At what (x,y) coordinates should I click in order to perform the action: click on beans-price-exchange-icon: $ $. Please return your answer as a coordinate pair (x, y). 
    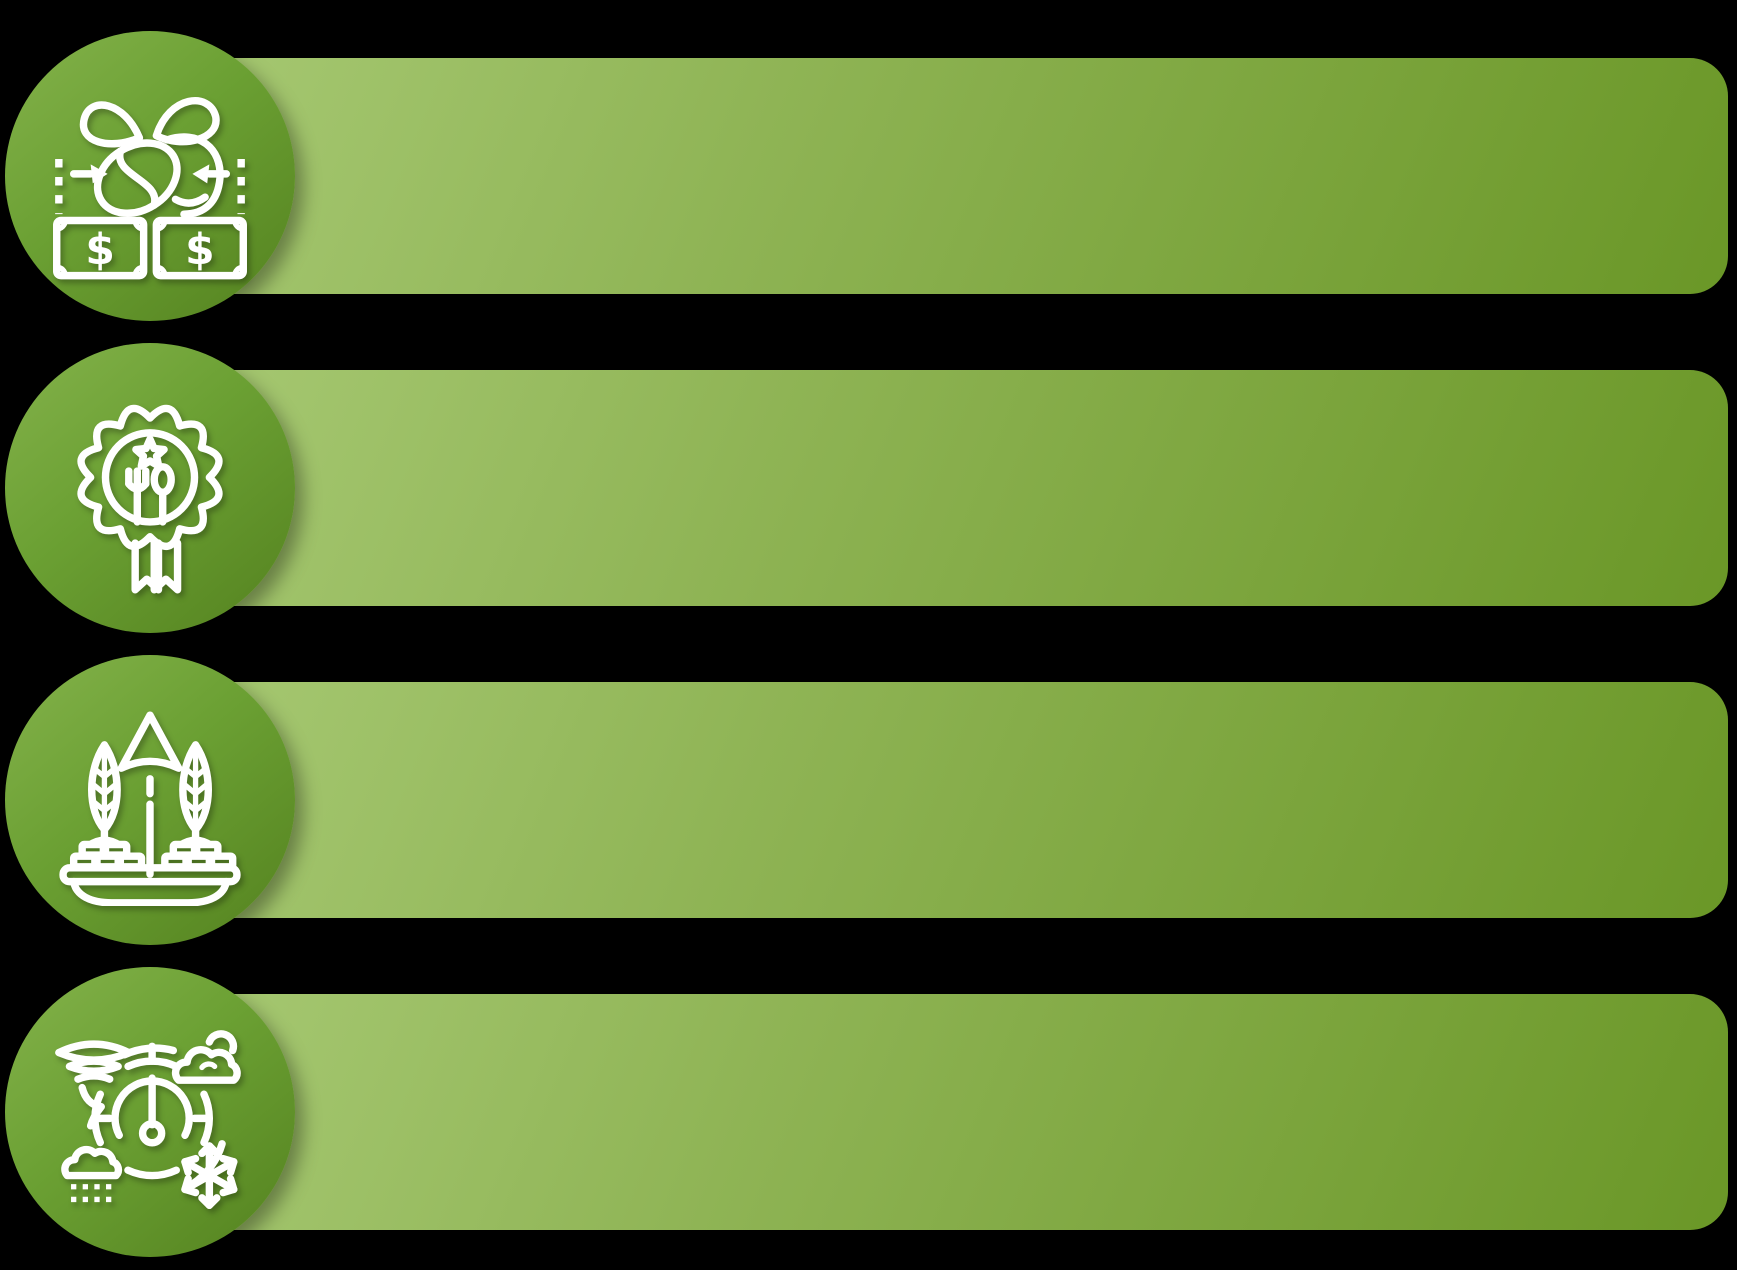
    Looking at the image, I should click on (150, 188).